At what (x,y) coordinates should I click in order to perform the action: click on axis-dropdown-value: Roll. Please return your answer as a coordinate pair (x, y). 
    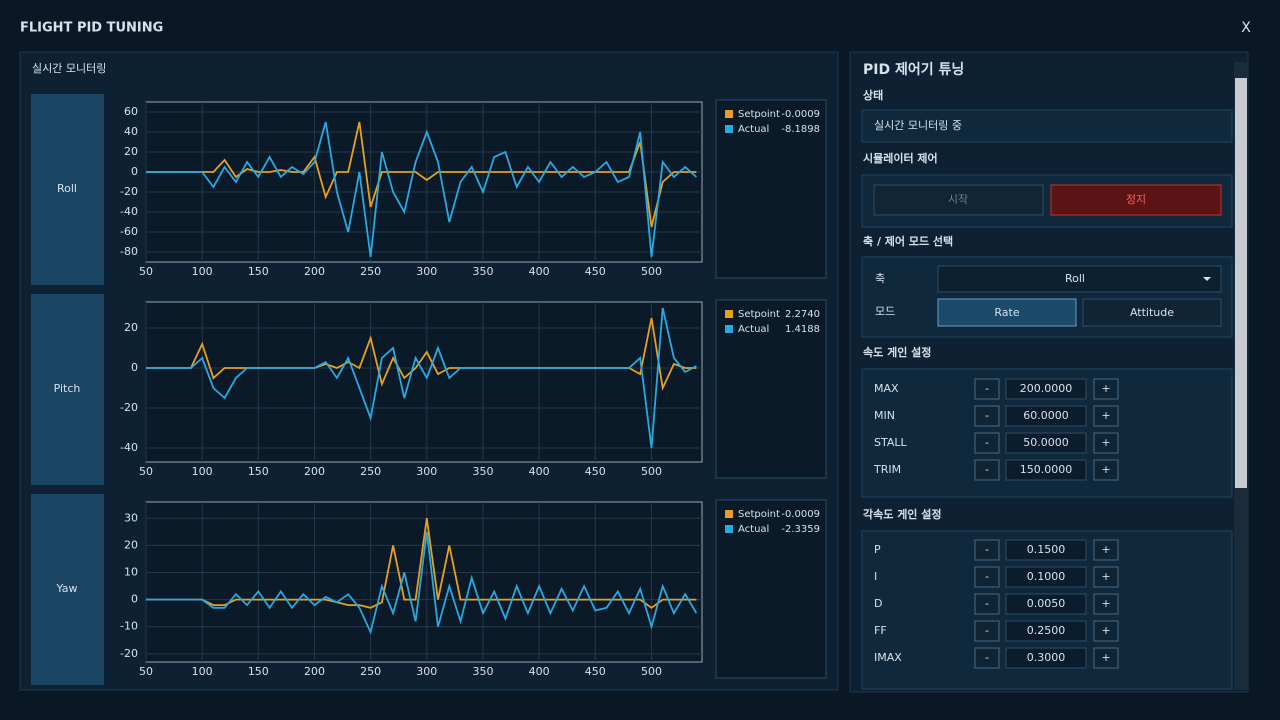
    Looking at the image, I should click on (1075, 278).